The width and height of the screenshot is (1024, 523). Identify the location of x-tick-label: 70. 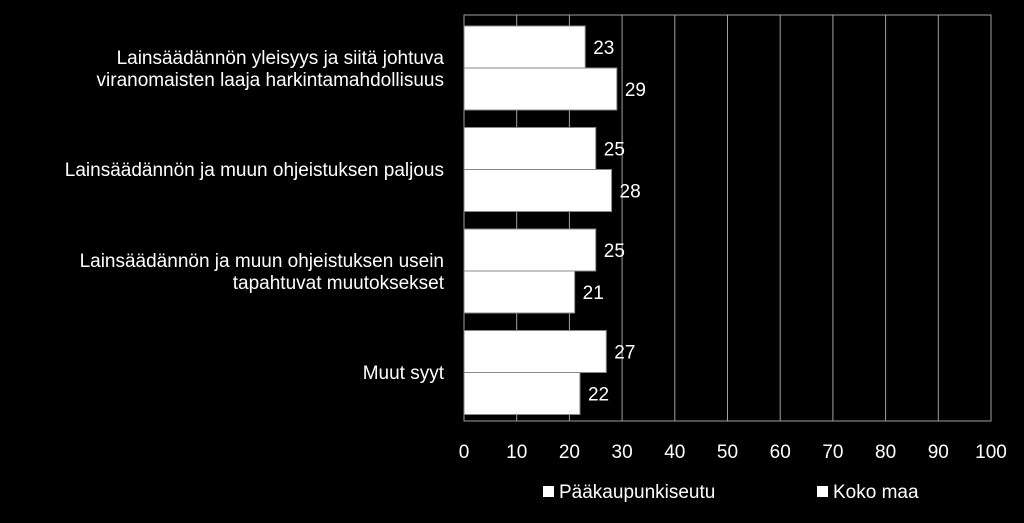
(832, 452).